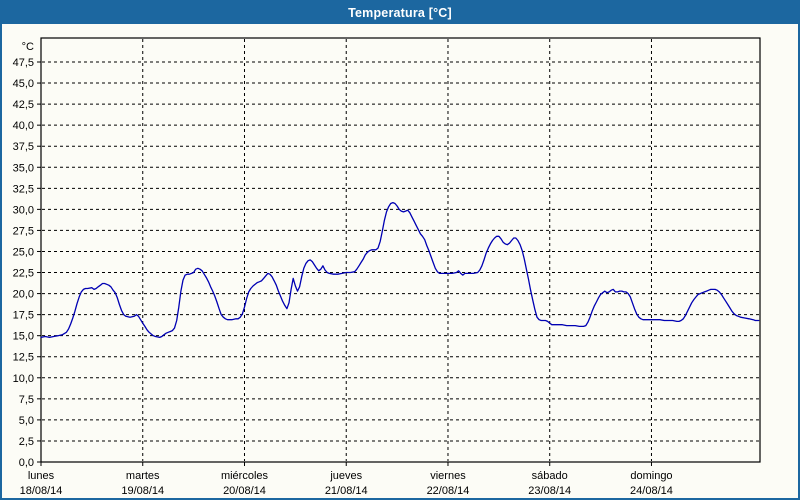 The height and width of the screenshot is (500, 800). Describe the element at coordinates (245, 476) in the screenshot. I see `day-name-label: miércoles` at that location.